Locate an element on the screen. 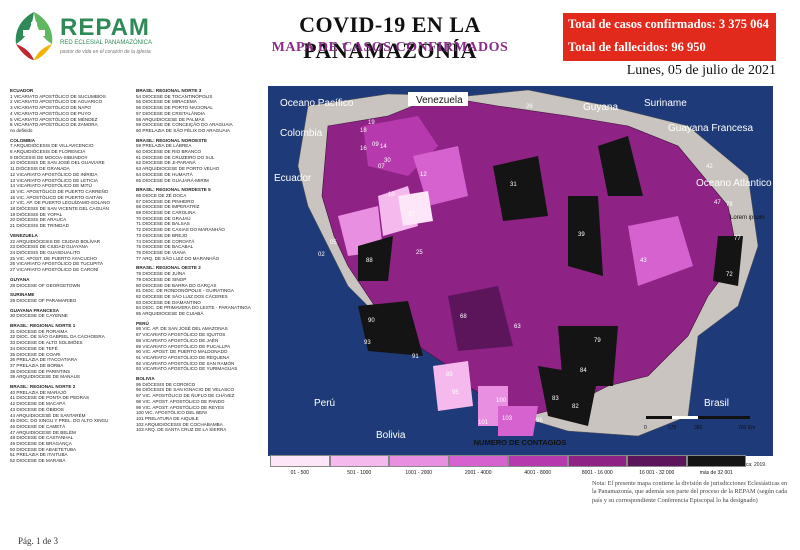  label-lorem: Lorem ipsum is located at coordinates (747, 218).